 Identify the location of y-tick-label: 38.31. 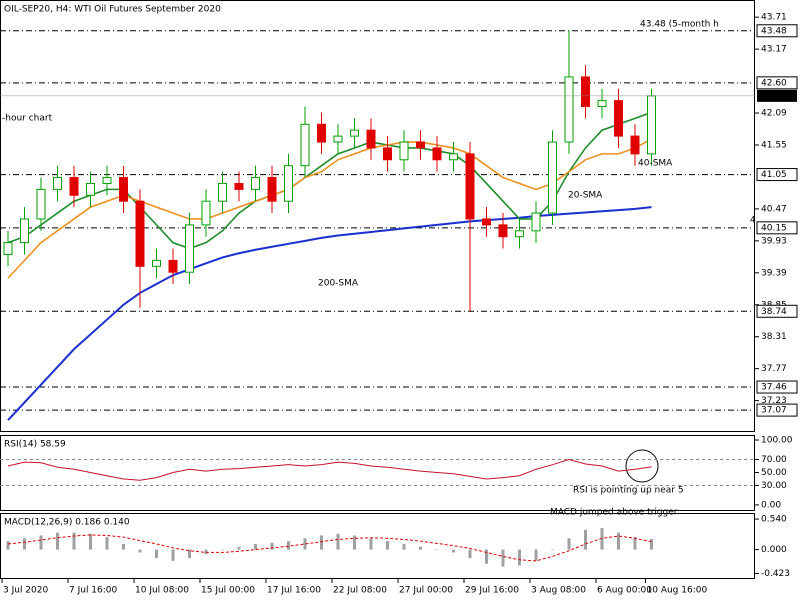
(774, 337).